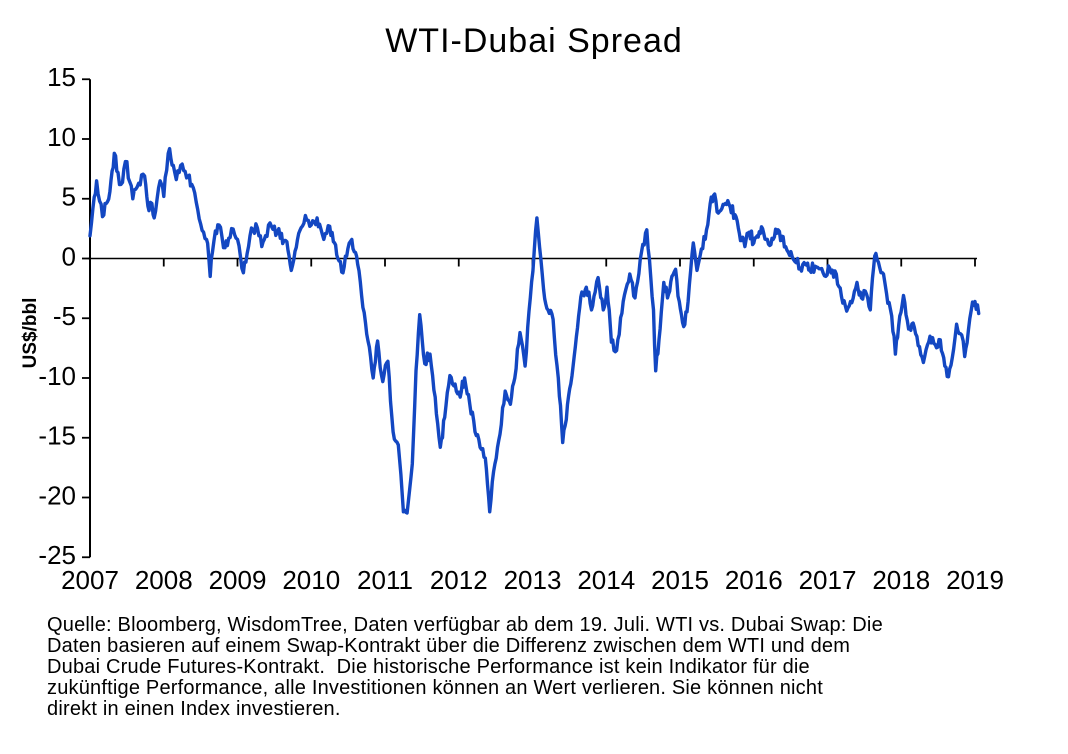 This screenshot has height=754, width=1068. Describe the element at coordinates (61, 137) in the screenshot. I see `y-tick-label: 10` at that location.